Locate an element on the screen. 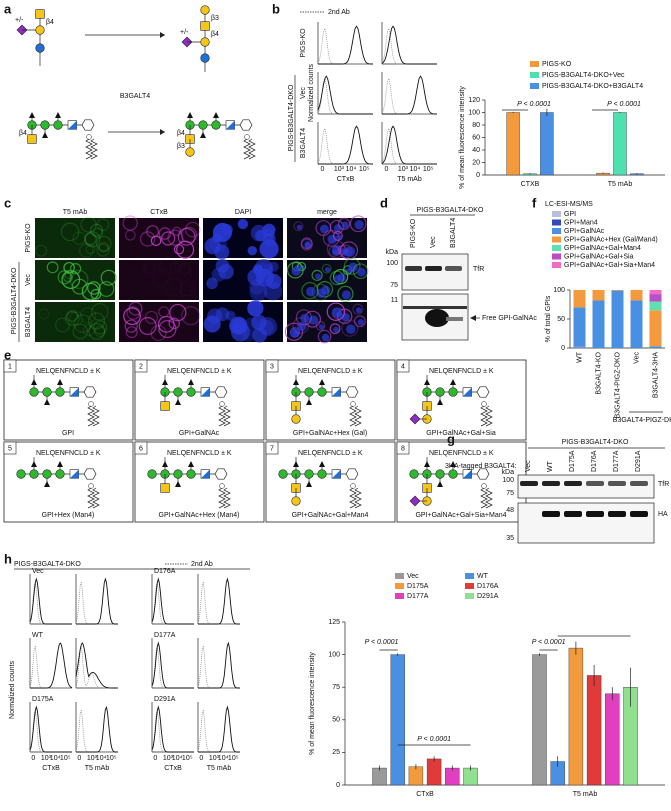  box-number: 5 is located at coordinates (10, 448).